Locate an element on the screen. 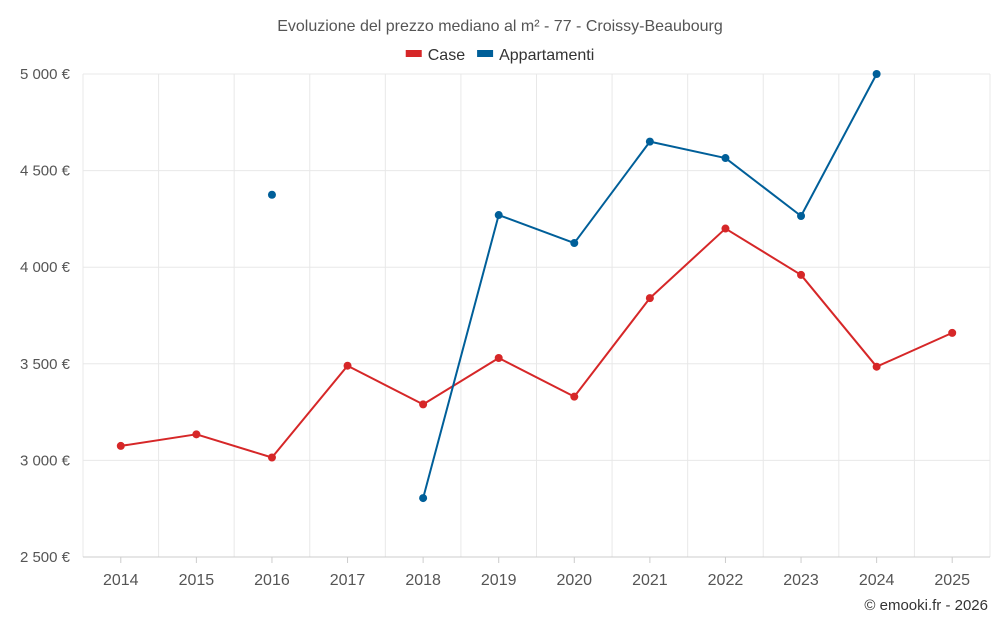  legend: Case Appartamenti is located at coordinates (500, 55).